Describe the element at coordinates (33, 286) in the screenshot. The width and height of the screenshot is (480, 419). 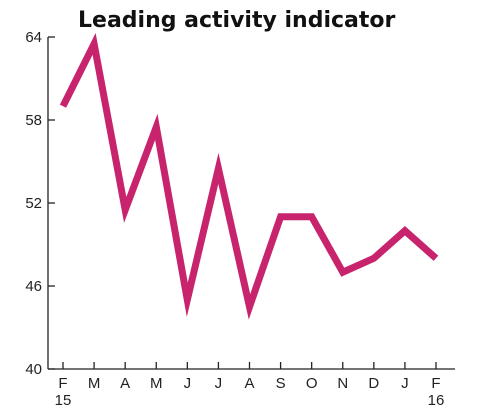
I see `y-tick-label: 46` at that location.